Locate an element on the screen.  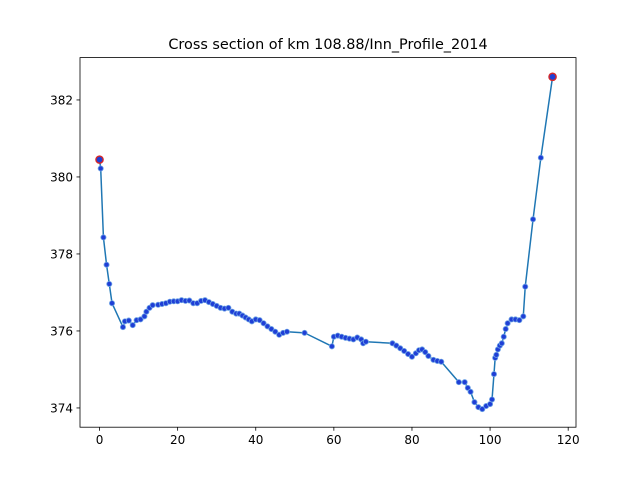
x-tick-label: 60 is located at coordinates (333, 440).